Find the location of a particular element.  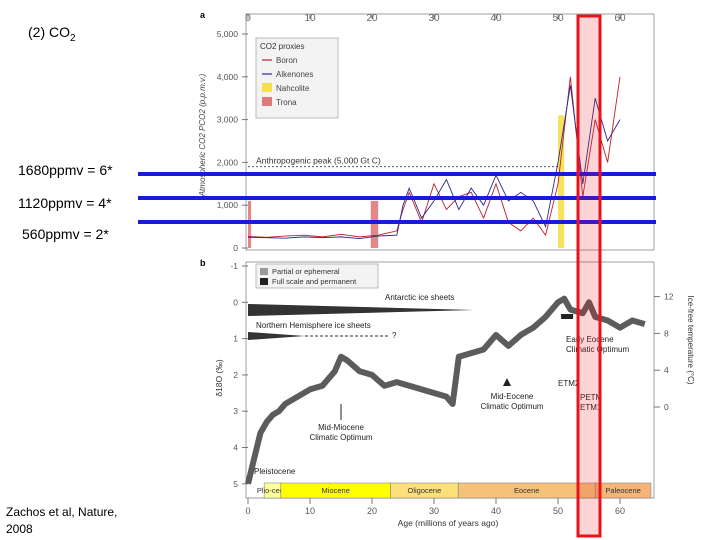

y2-tick-label: 8 is located at coordinates (666, 333).